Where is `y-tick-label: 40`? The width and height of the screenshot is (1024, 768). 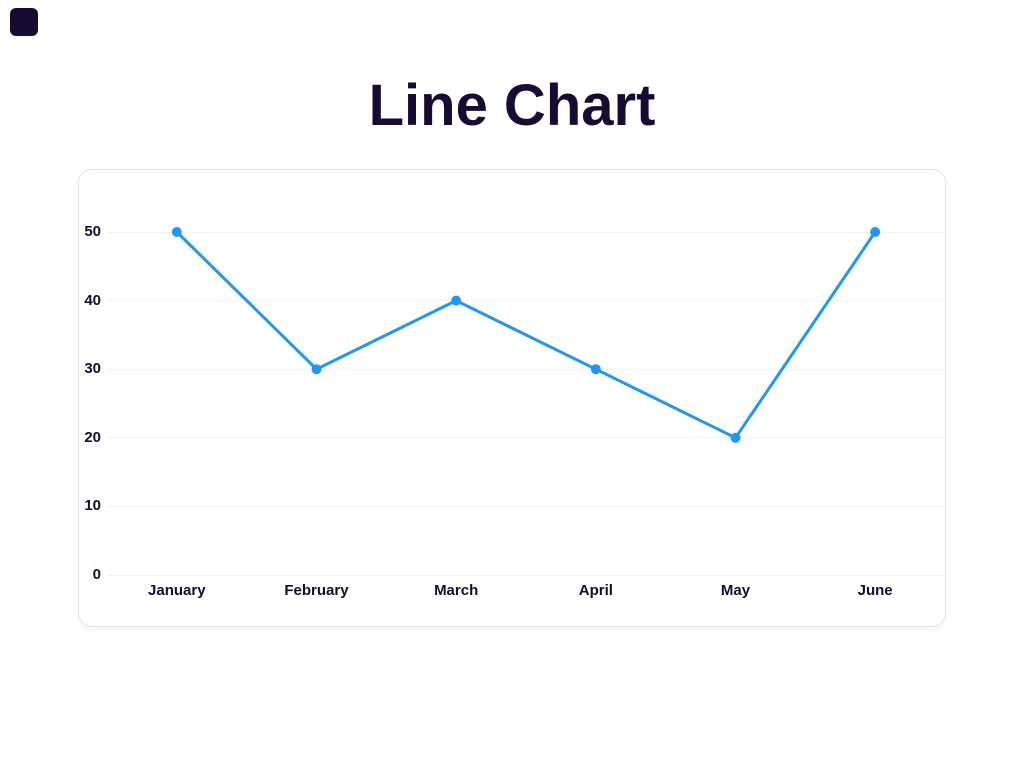
y-tick-label: 40 is located at coordinates (92, 300).